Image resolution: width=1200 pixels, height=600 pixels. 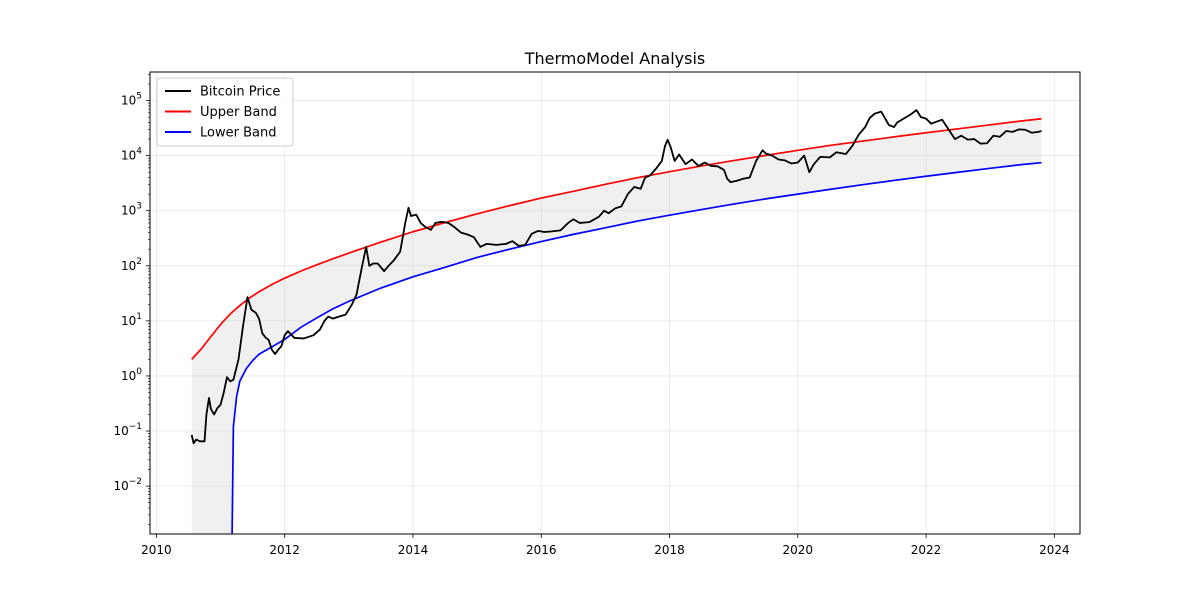 I want to click on legend-label-bitcoin-price: Bitcoin Price, so click(x=240, y=92).